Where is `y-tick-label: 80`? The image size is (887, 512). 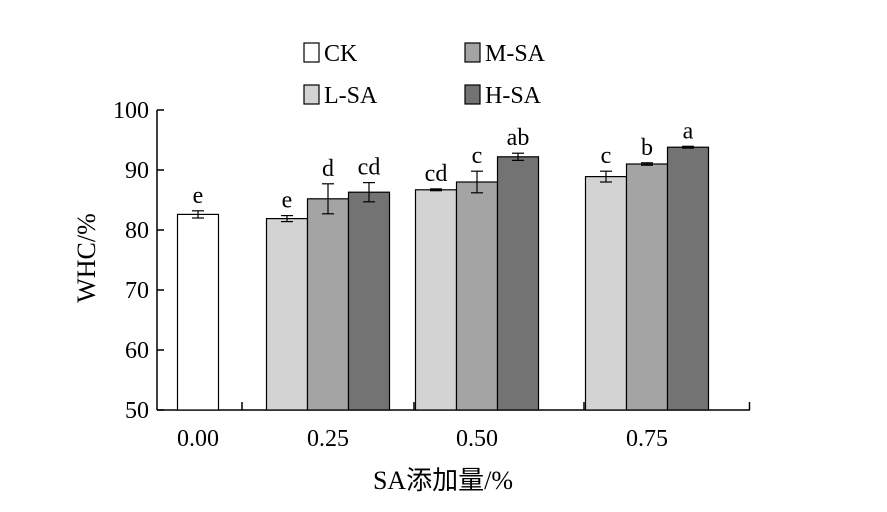 y-tick-label: 80 is located at coordinates (137, 231).